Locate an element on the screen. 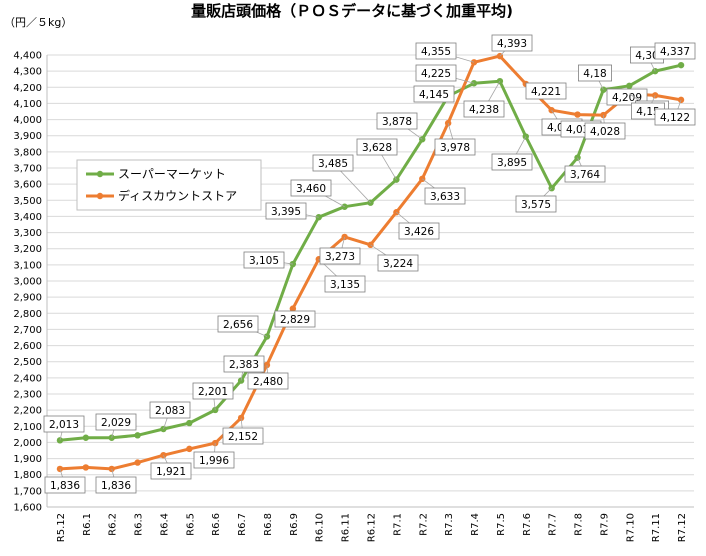 The height and width of the screenshot is (556, 706). data-label: 3,575 is located at coordinates (536, 205).